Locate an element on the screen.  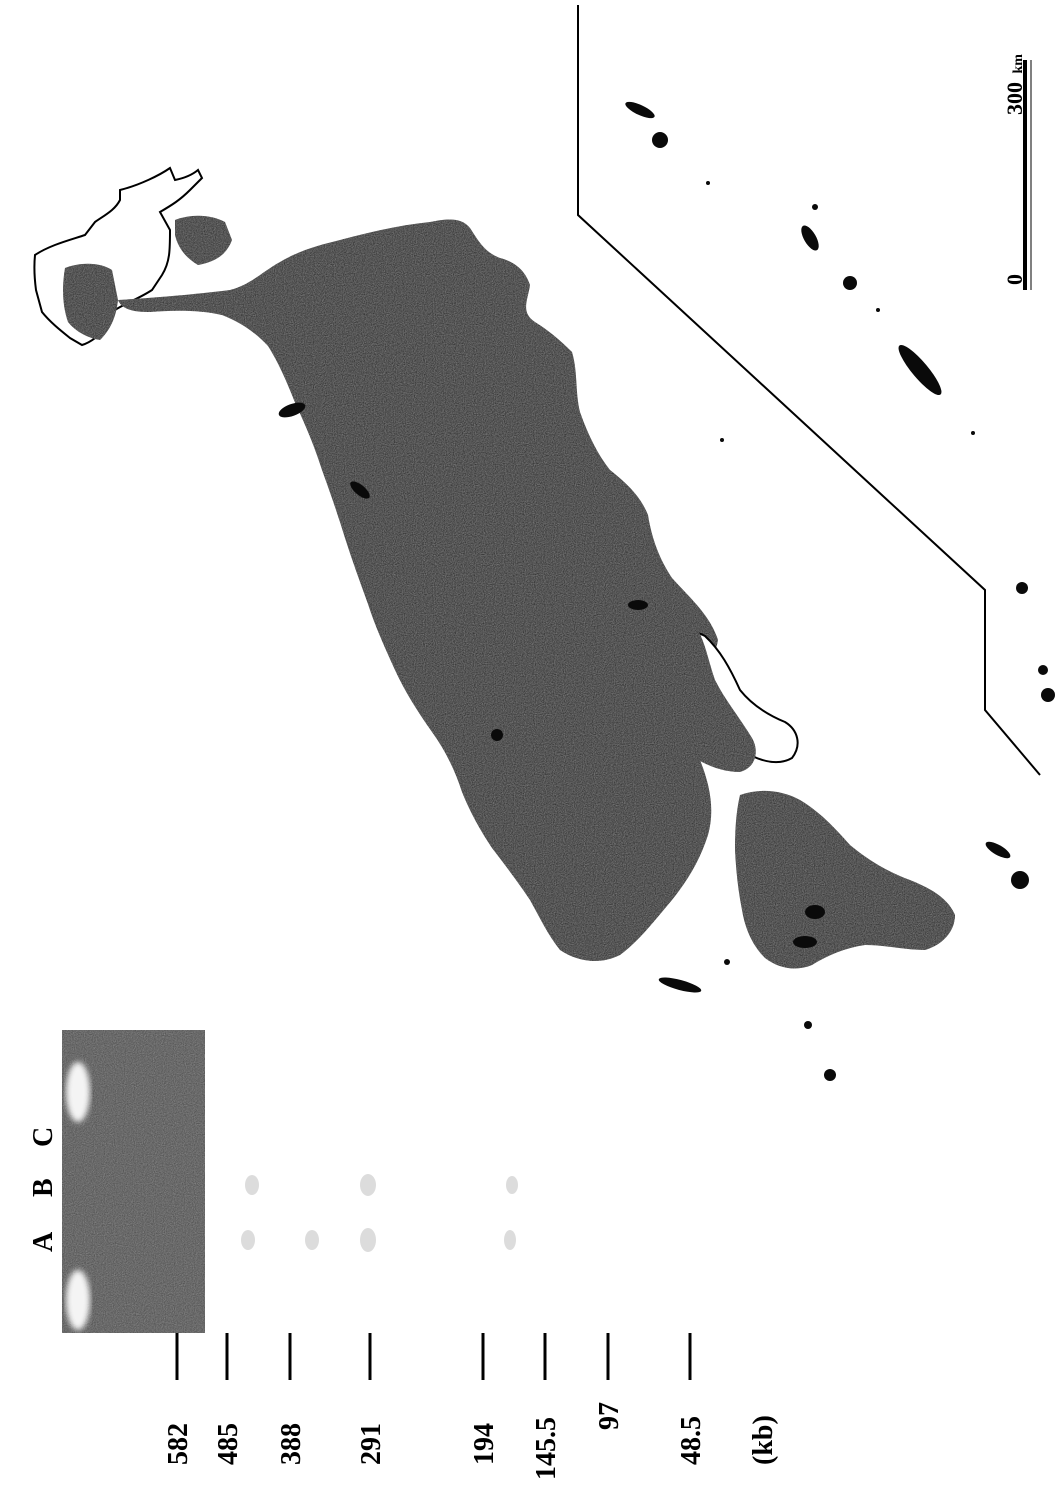
lane-labels: A B C is located at coordinates (43, 1189).